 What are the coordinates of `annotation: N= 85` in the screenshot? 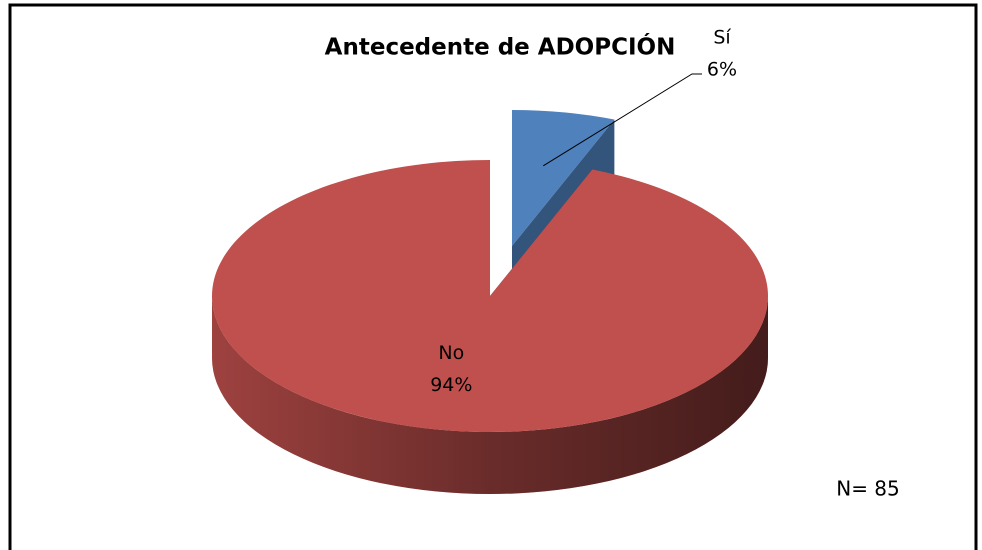 It's located at (868, 489).